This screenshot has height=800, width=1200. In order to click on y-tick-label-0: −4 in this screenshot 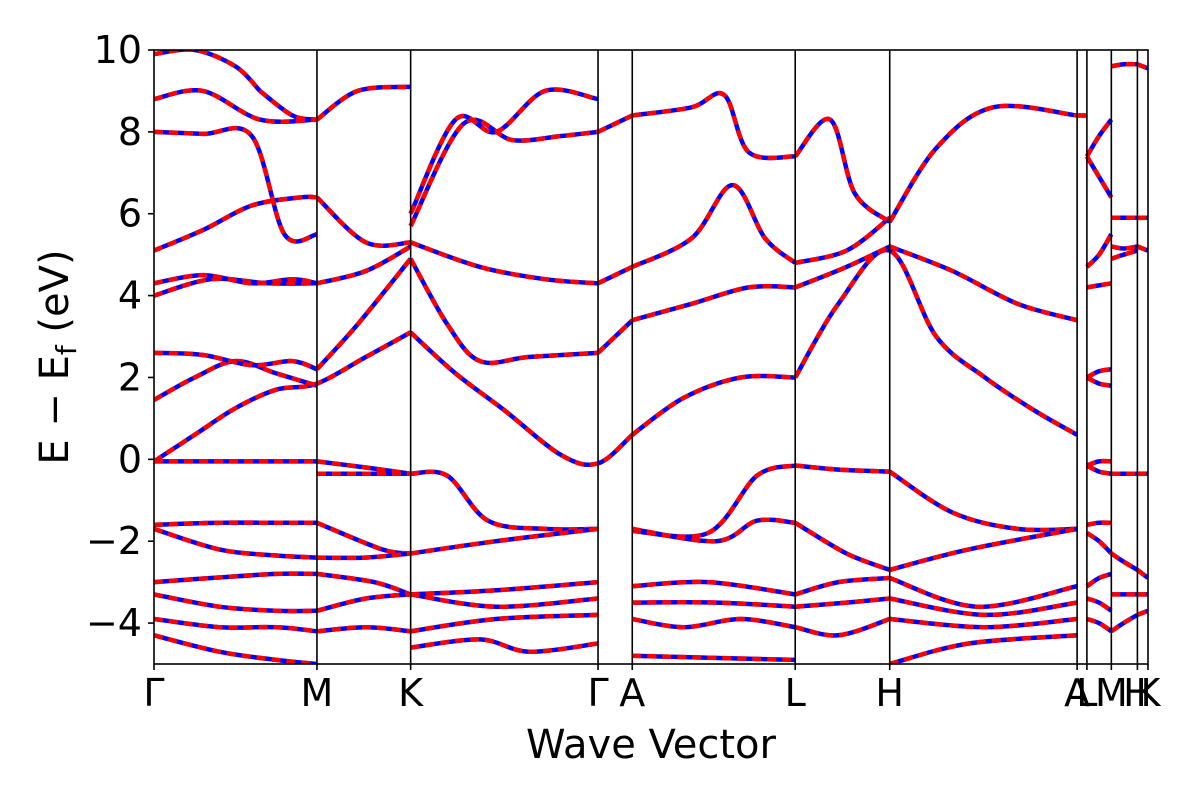, I will do `click(114, 623)`.